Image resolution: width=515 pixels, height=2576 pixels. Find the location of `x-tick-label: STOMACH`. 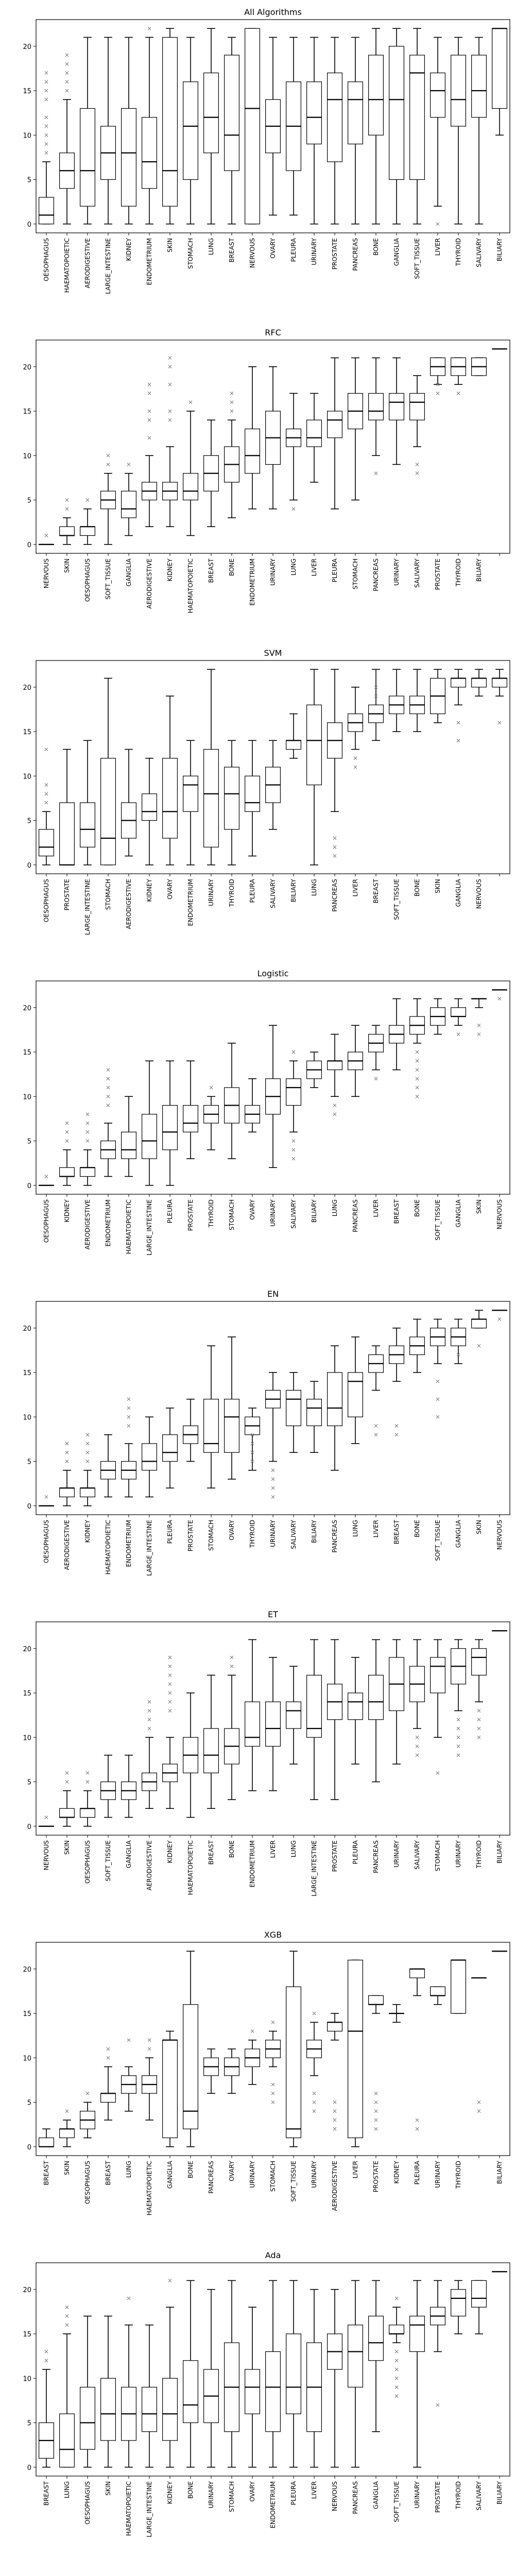

x-tick-label: STOMACH is located at coordinates (355, 573).